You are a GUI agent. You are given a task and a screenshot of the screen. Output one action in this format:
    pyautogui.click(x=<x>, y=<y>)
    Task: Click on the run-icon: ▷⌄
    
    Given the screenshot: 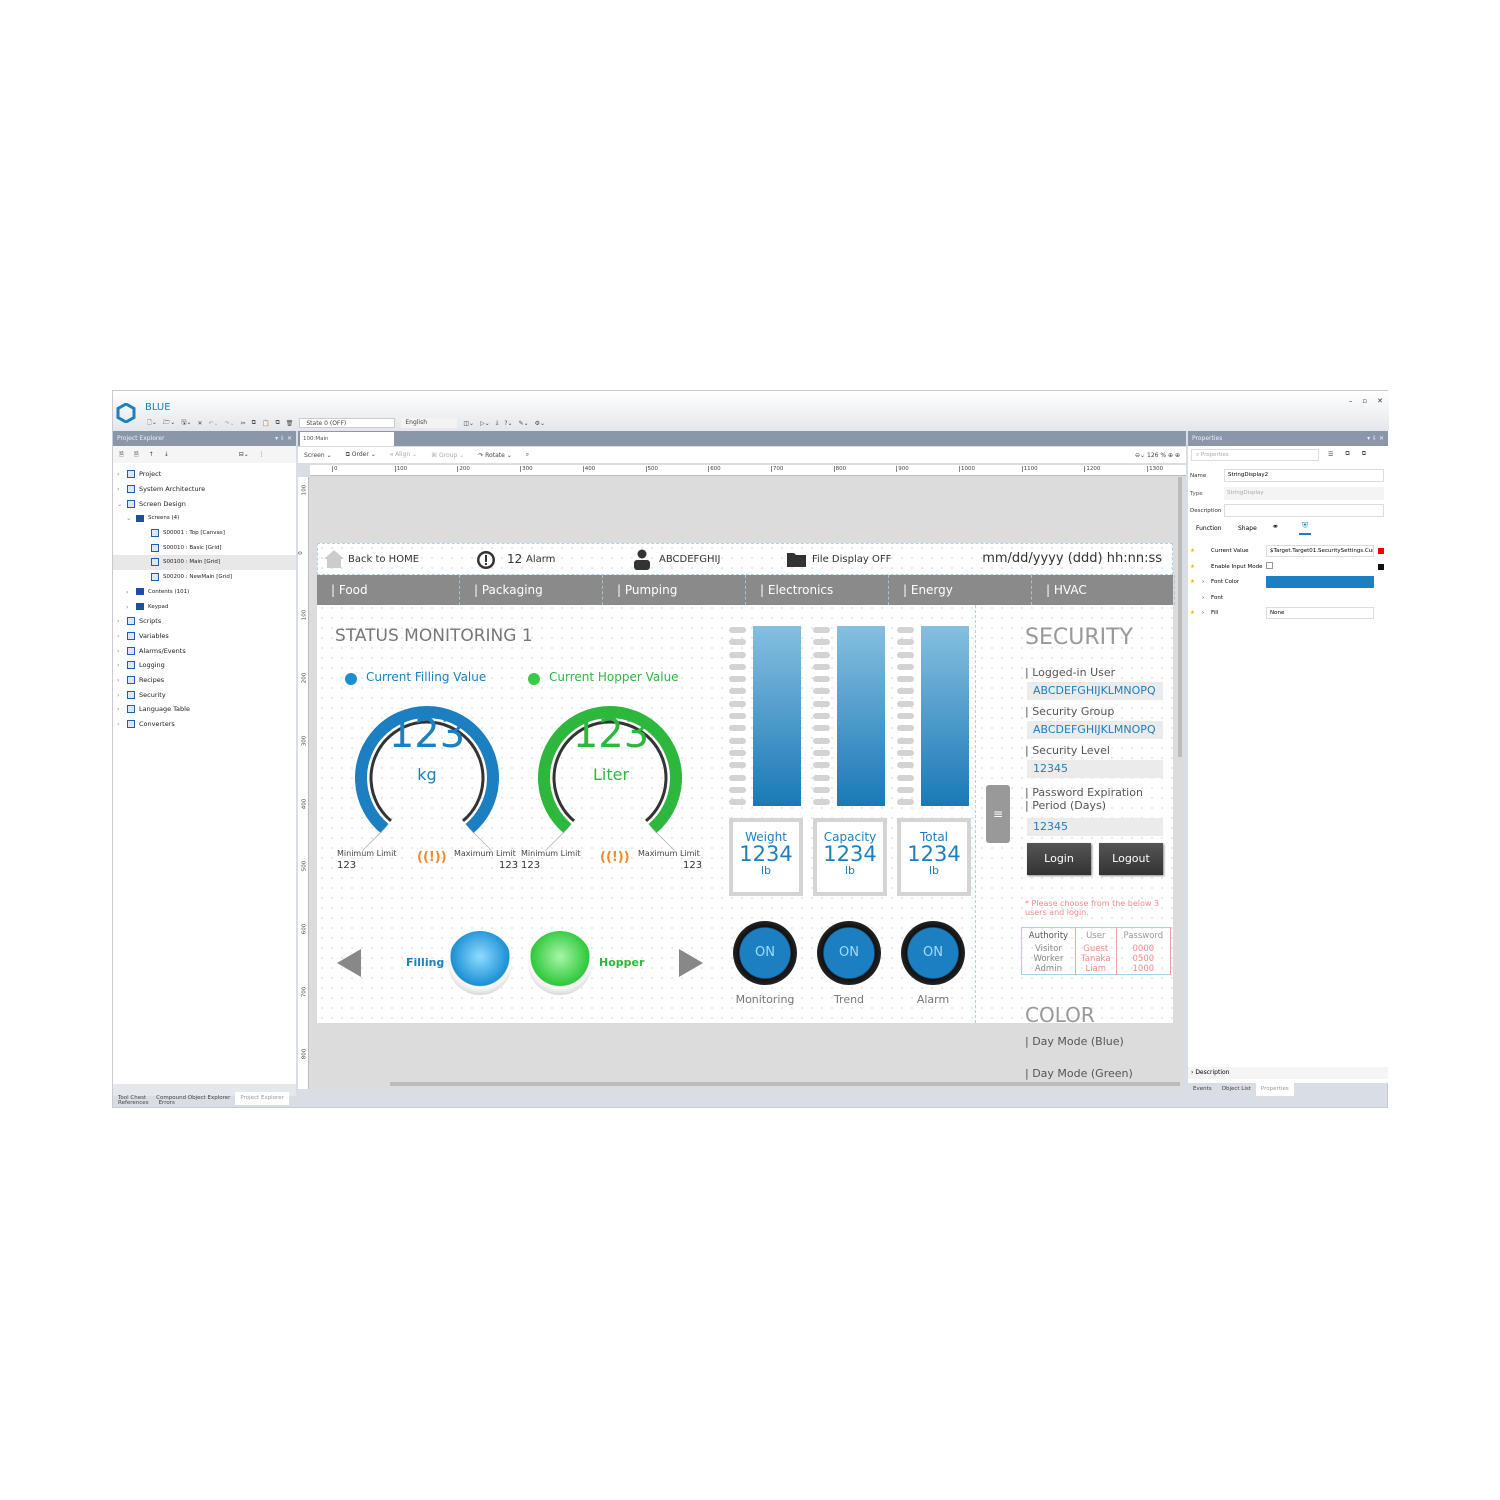 What is the action you would take?
    pyautogui.click(x=485, y=423)
    